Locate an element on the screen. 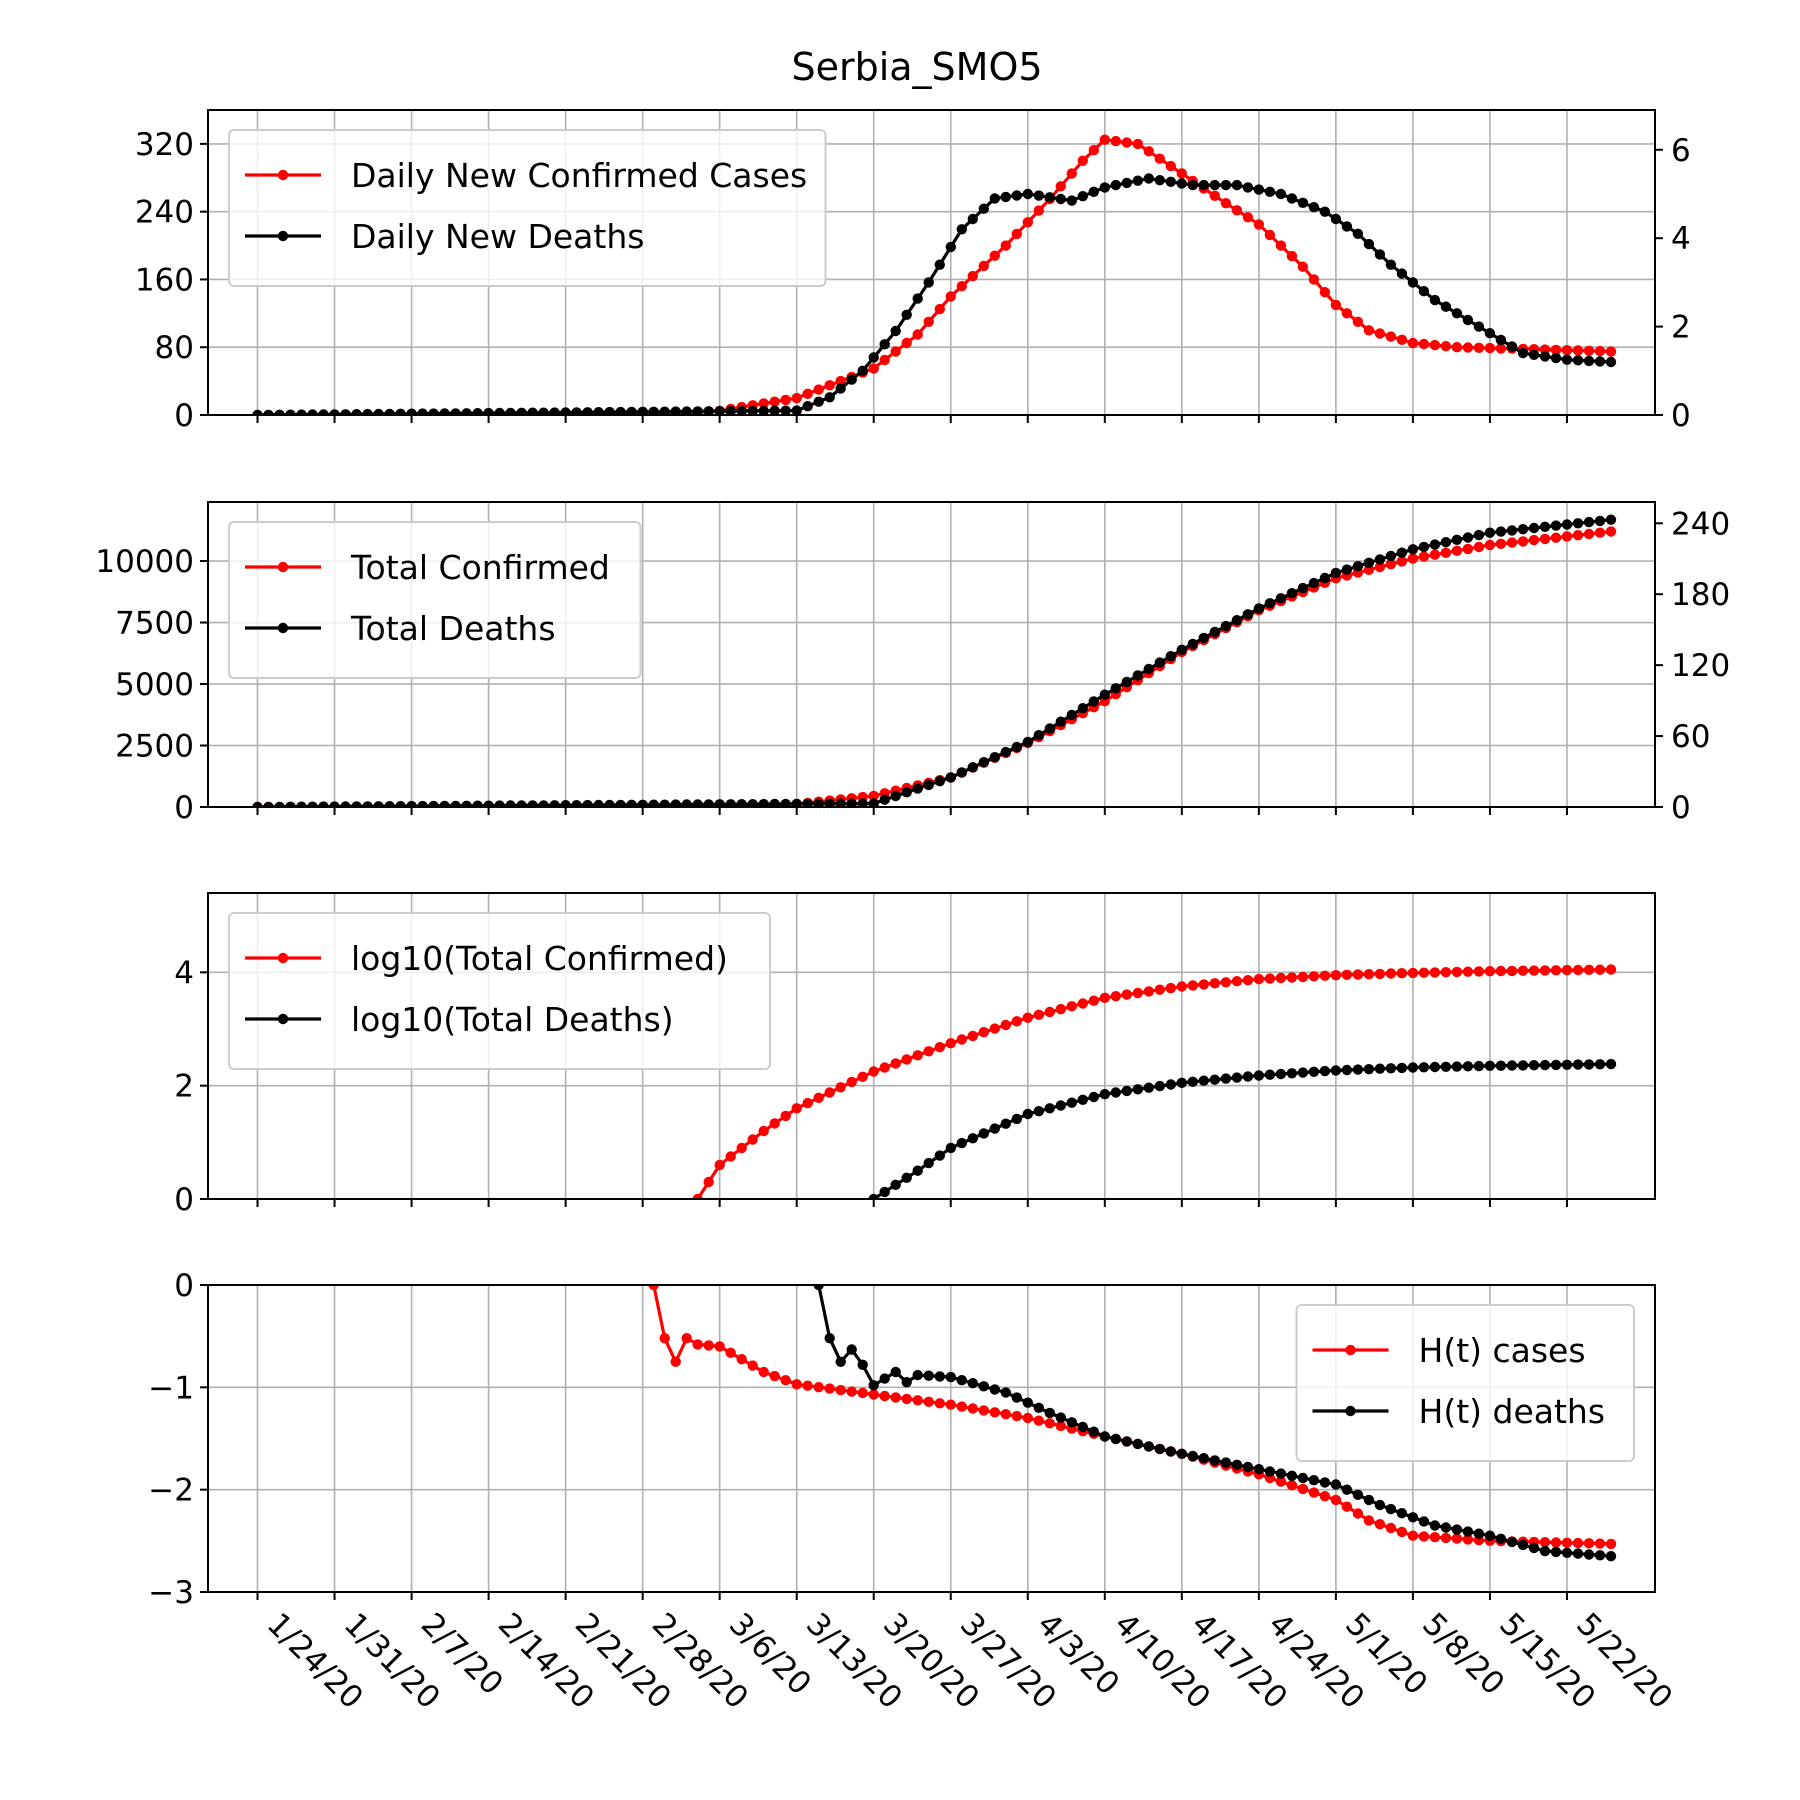 The width and height of the screenshot is (1800, 1800). legend: Total Confirmed Total Deaths is located at coordinates (435, 600).